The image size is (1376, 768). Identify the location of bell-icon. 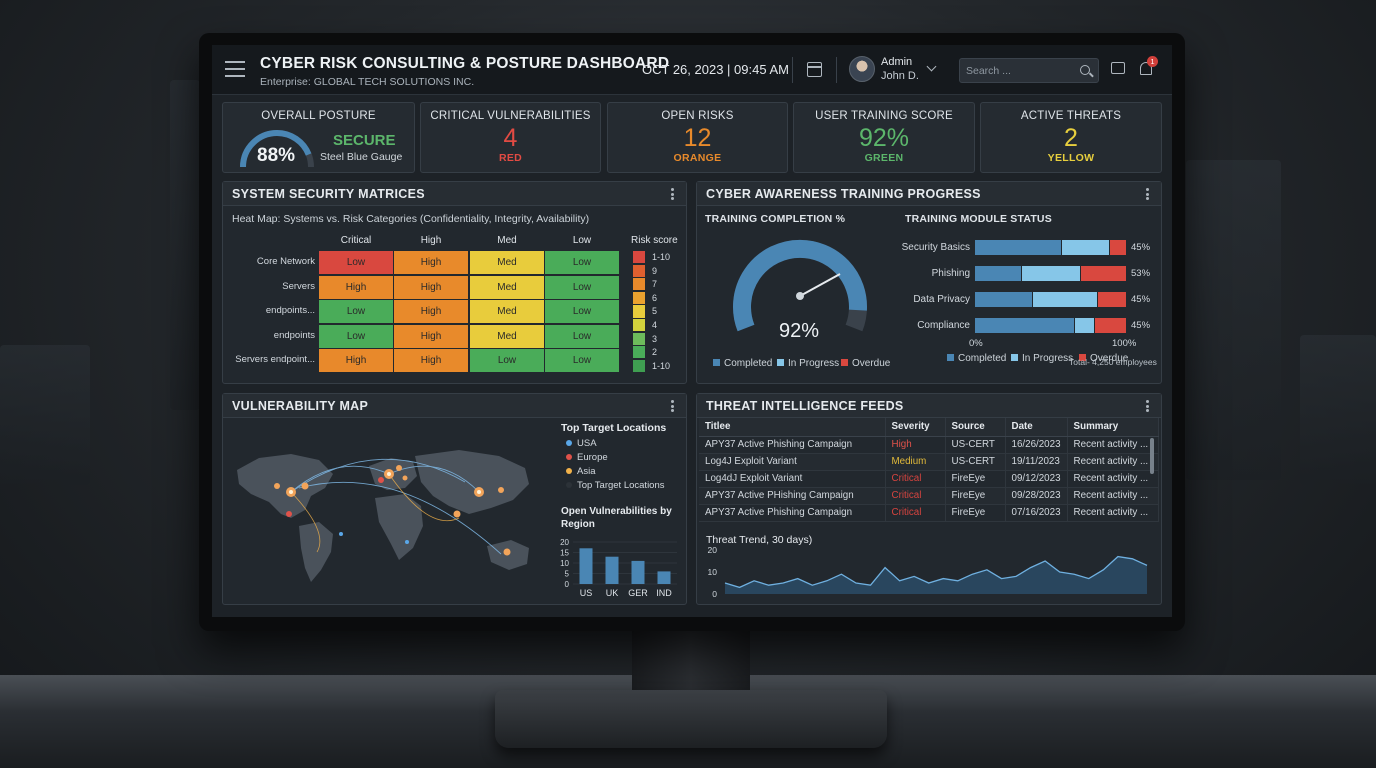
(1146, 68).